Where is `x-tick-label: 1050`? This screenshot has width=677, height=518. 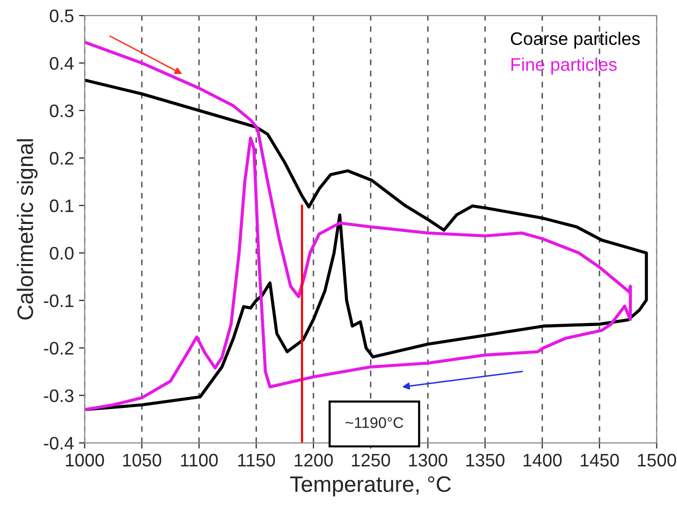 x-tick-label: 1050 is located at coordinates (142, 460).